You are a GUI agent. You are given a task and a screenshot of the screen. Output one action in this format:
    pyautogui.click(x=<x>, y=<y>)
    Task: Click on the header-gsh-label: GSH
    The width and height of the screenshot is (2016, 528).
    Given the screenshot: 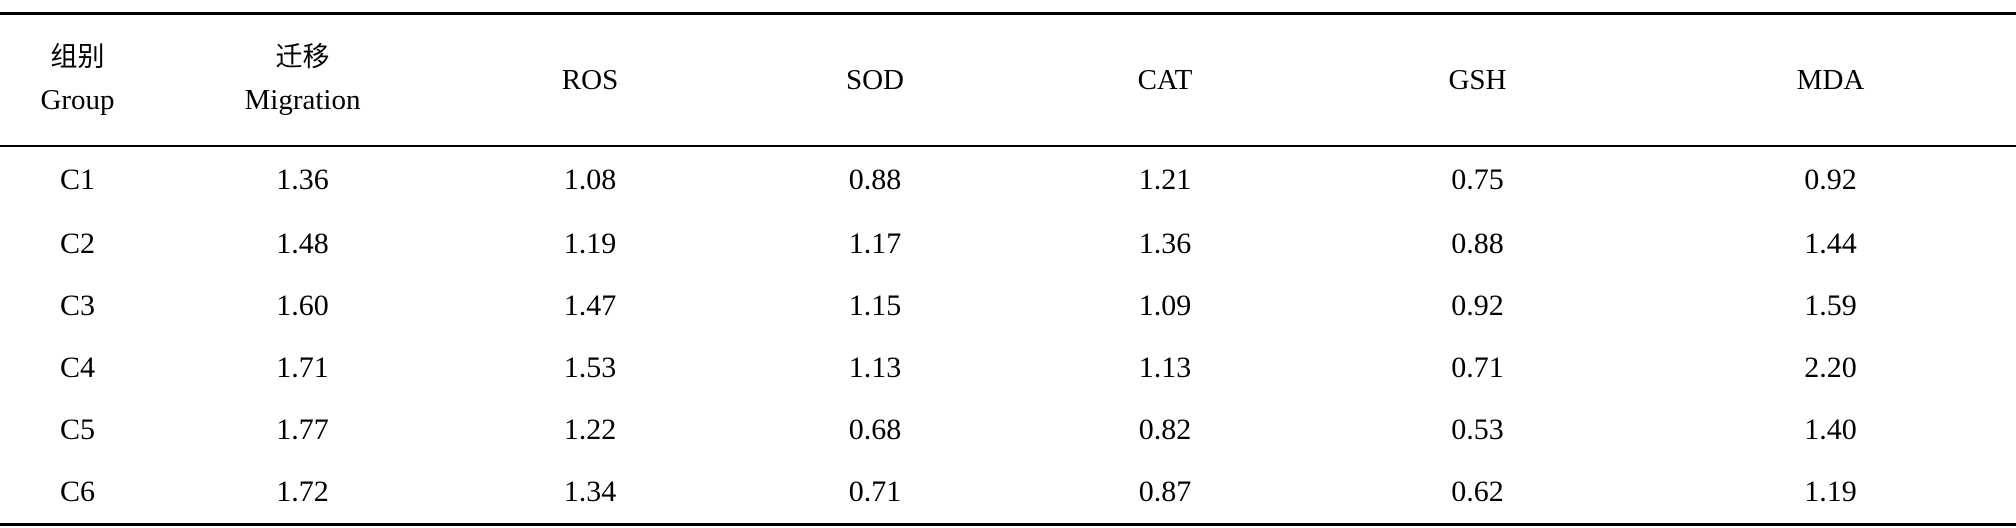 What is the action you would take?
    pyautogui.click(x=1477, y=79)
    